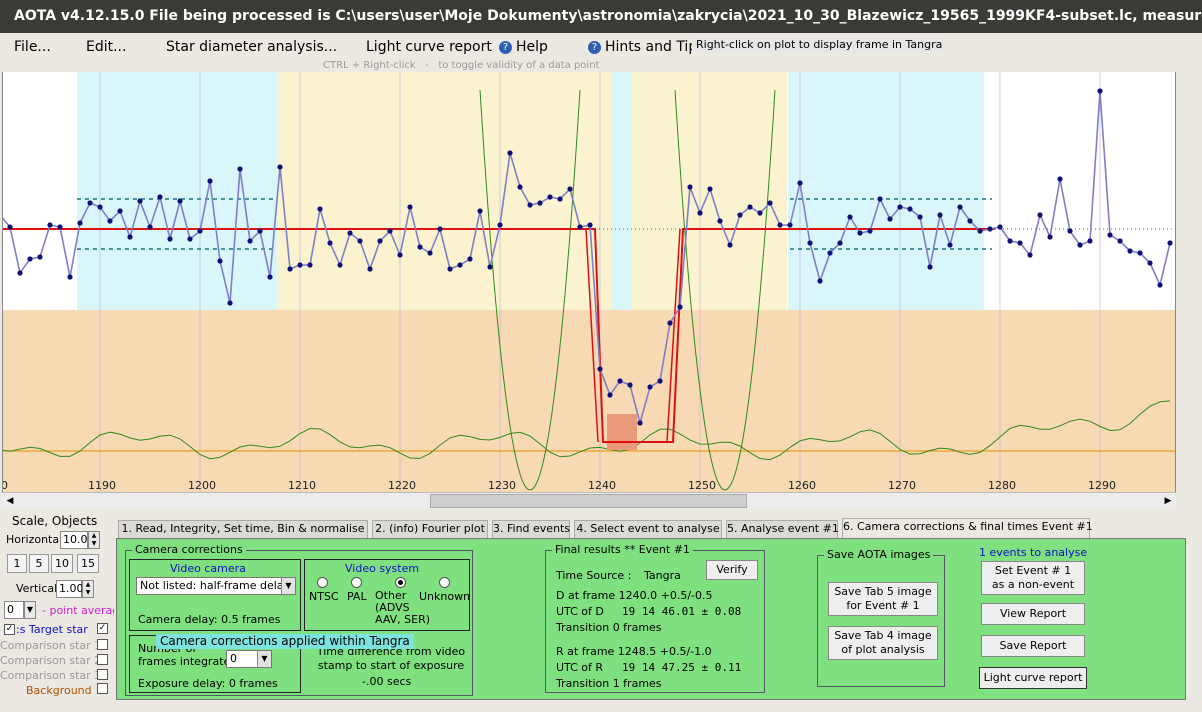 The image size is (1202, 712). Describe the element at coordinates (883, 599) in the screenshot. I see `save-tab5-button: Save Tab 5 image for Event # 1` at that location.